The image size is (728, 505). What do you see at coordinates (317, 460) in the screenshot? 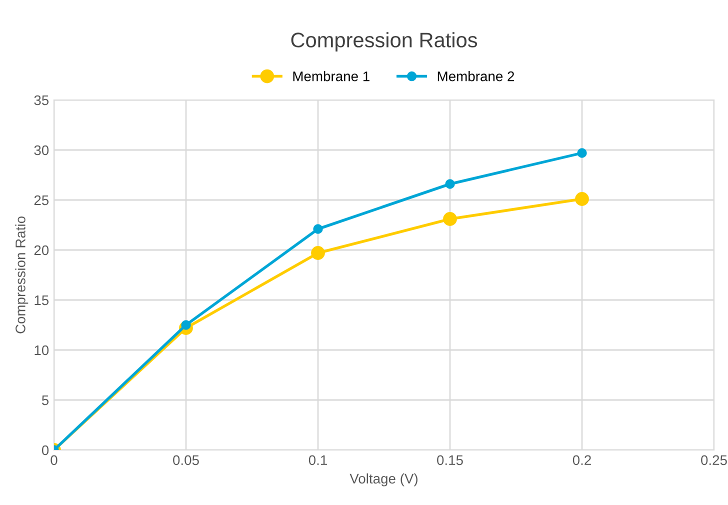
I see `x-tick-label: 0.1` at bounding box center [317, 460].